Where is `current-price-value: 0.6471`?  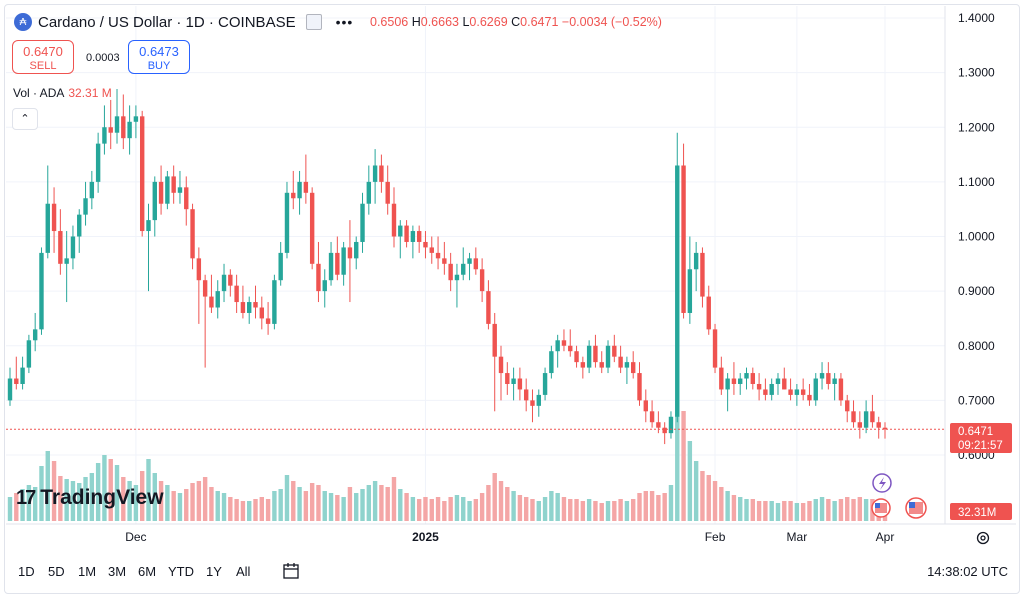
current-price-value: 0.6471 is located at coordinates (975, 432).